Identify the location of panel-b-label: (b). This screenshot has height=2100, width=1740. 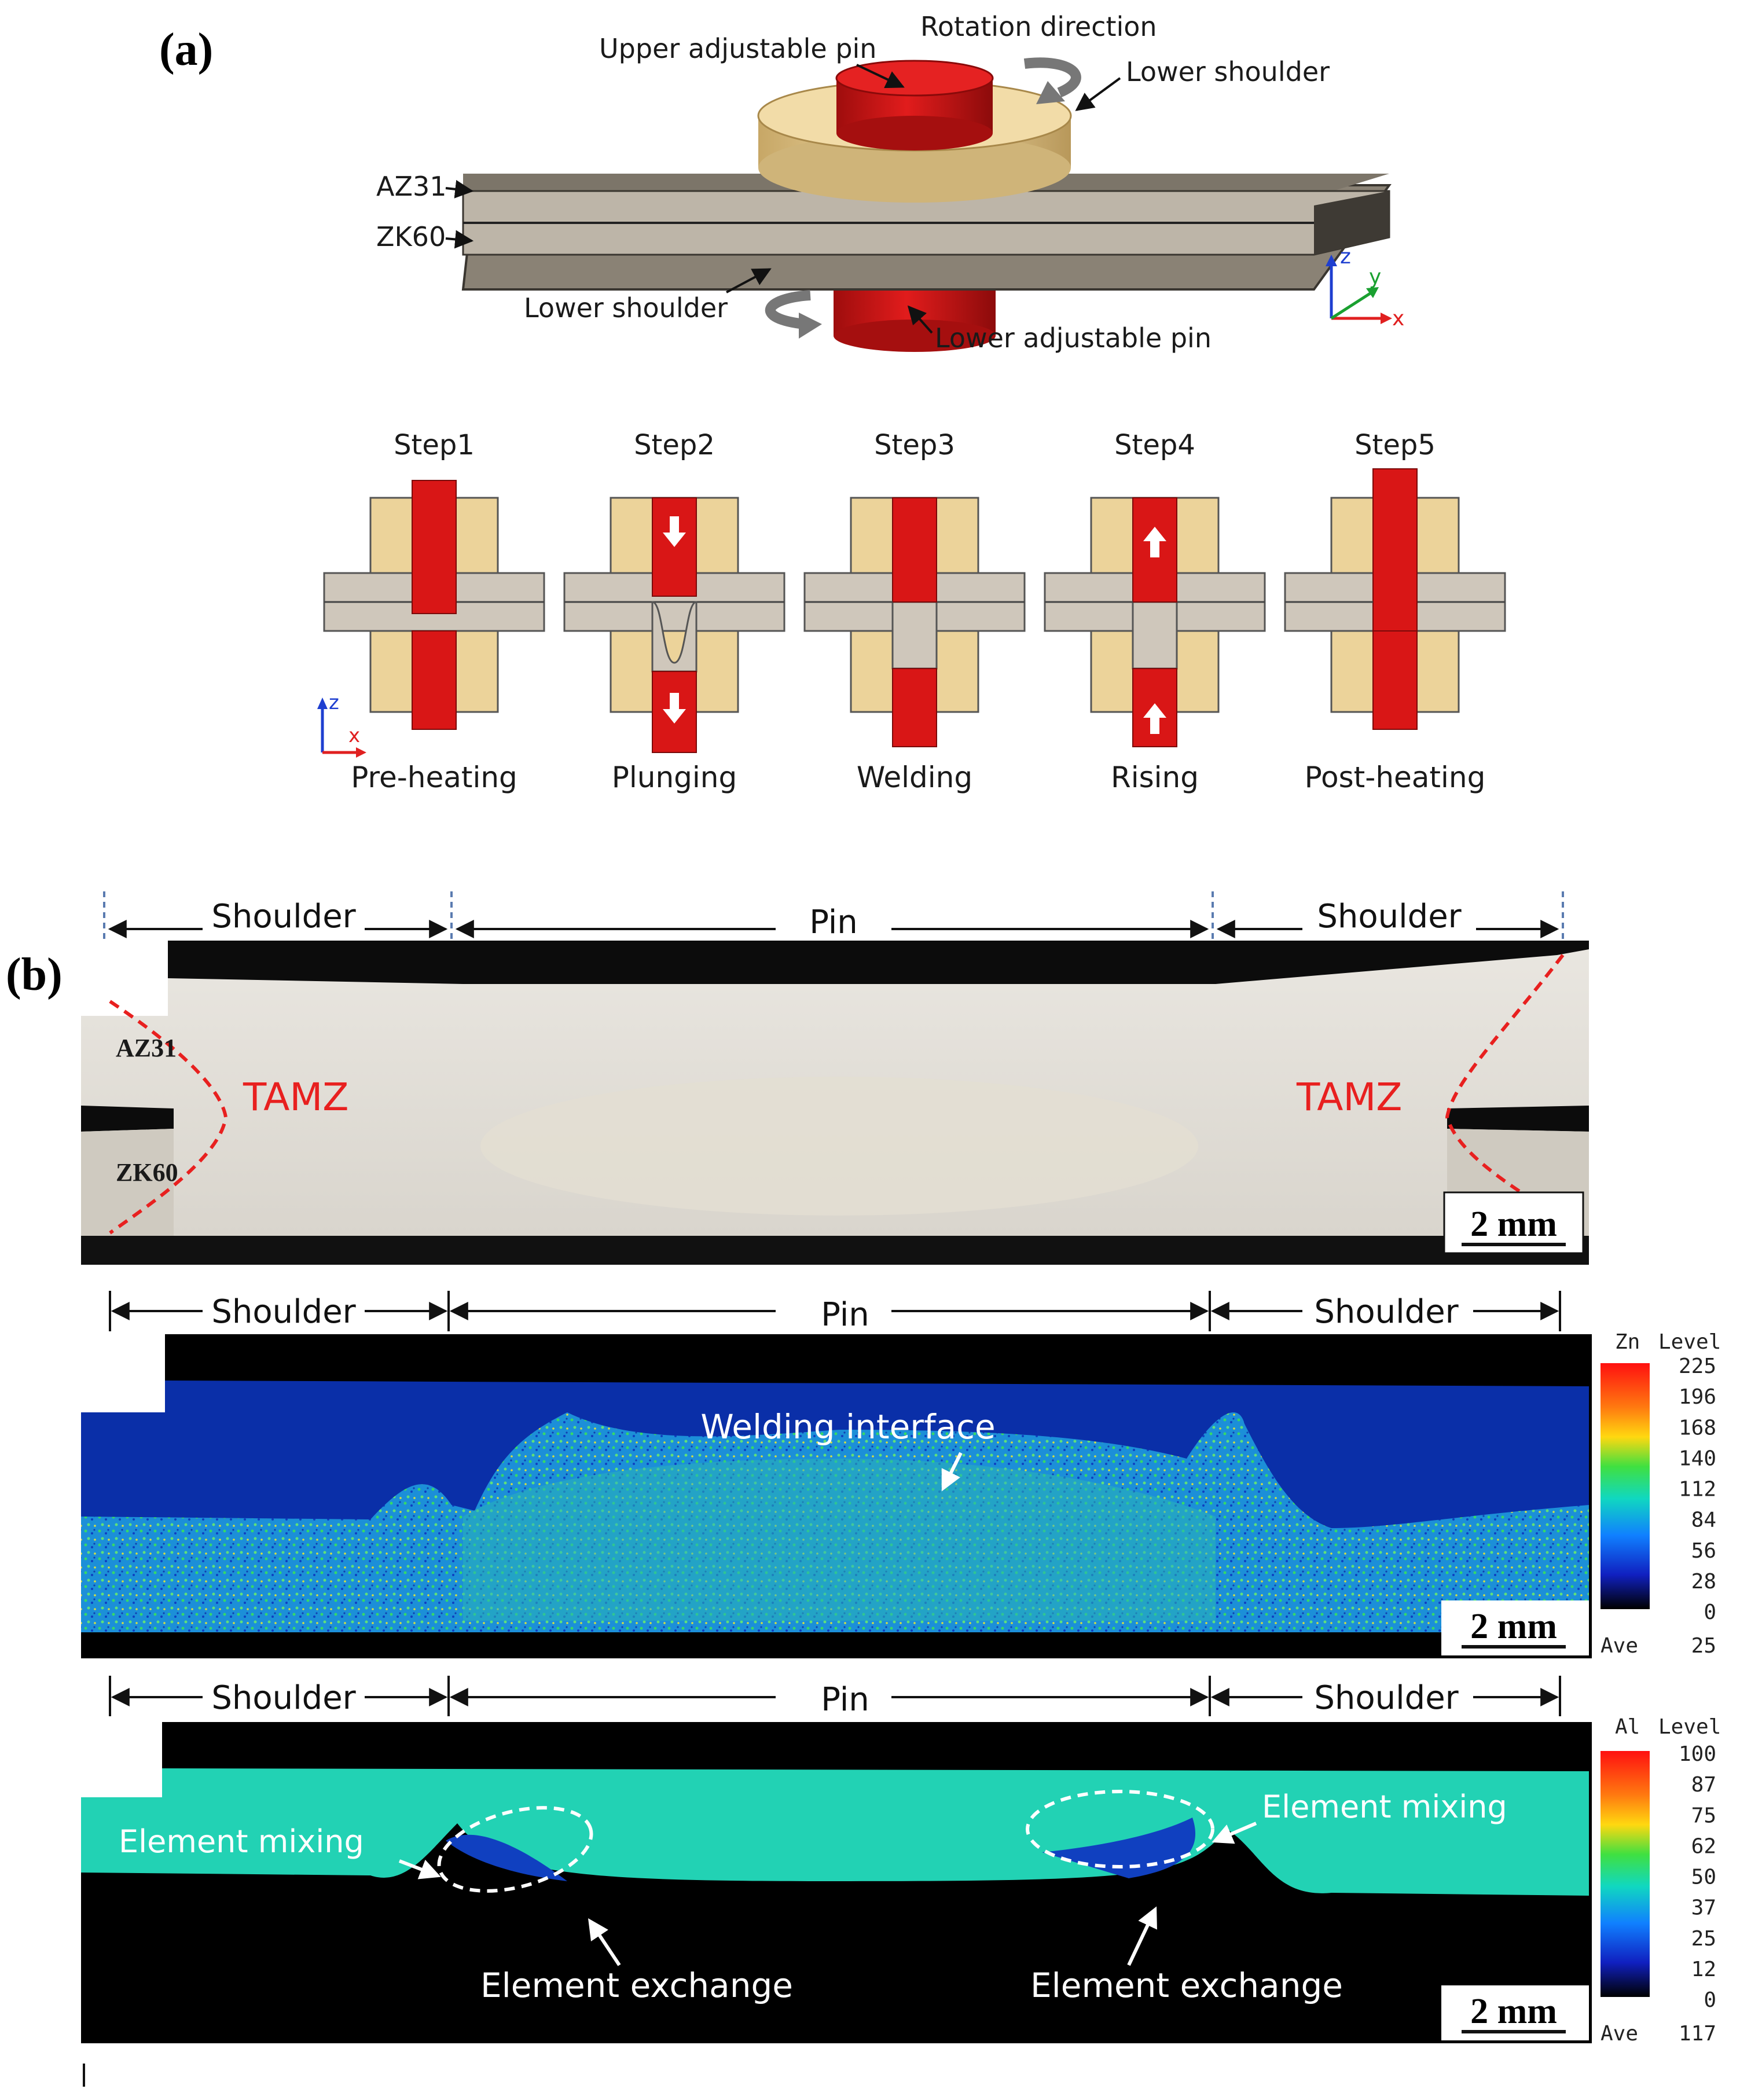
(34, 975).